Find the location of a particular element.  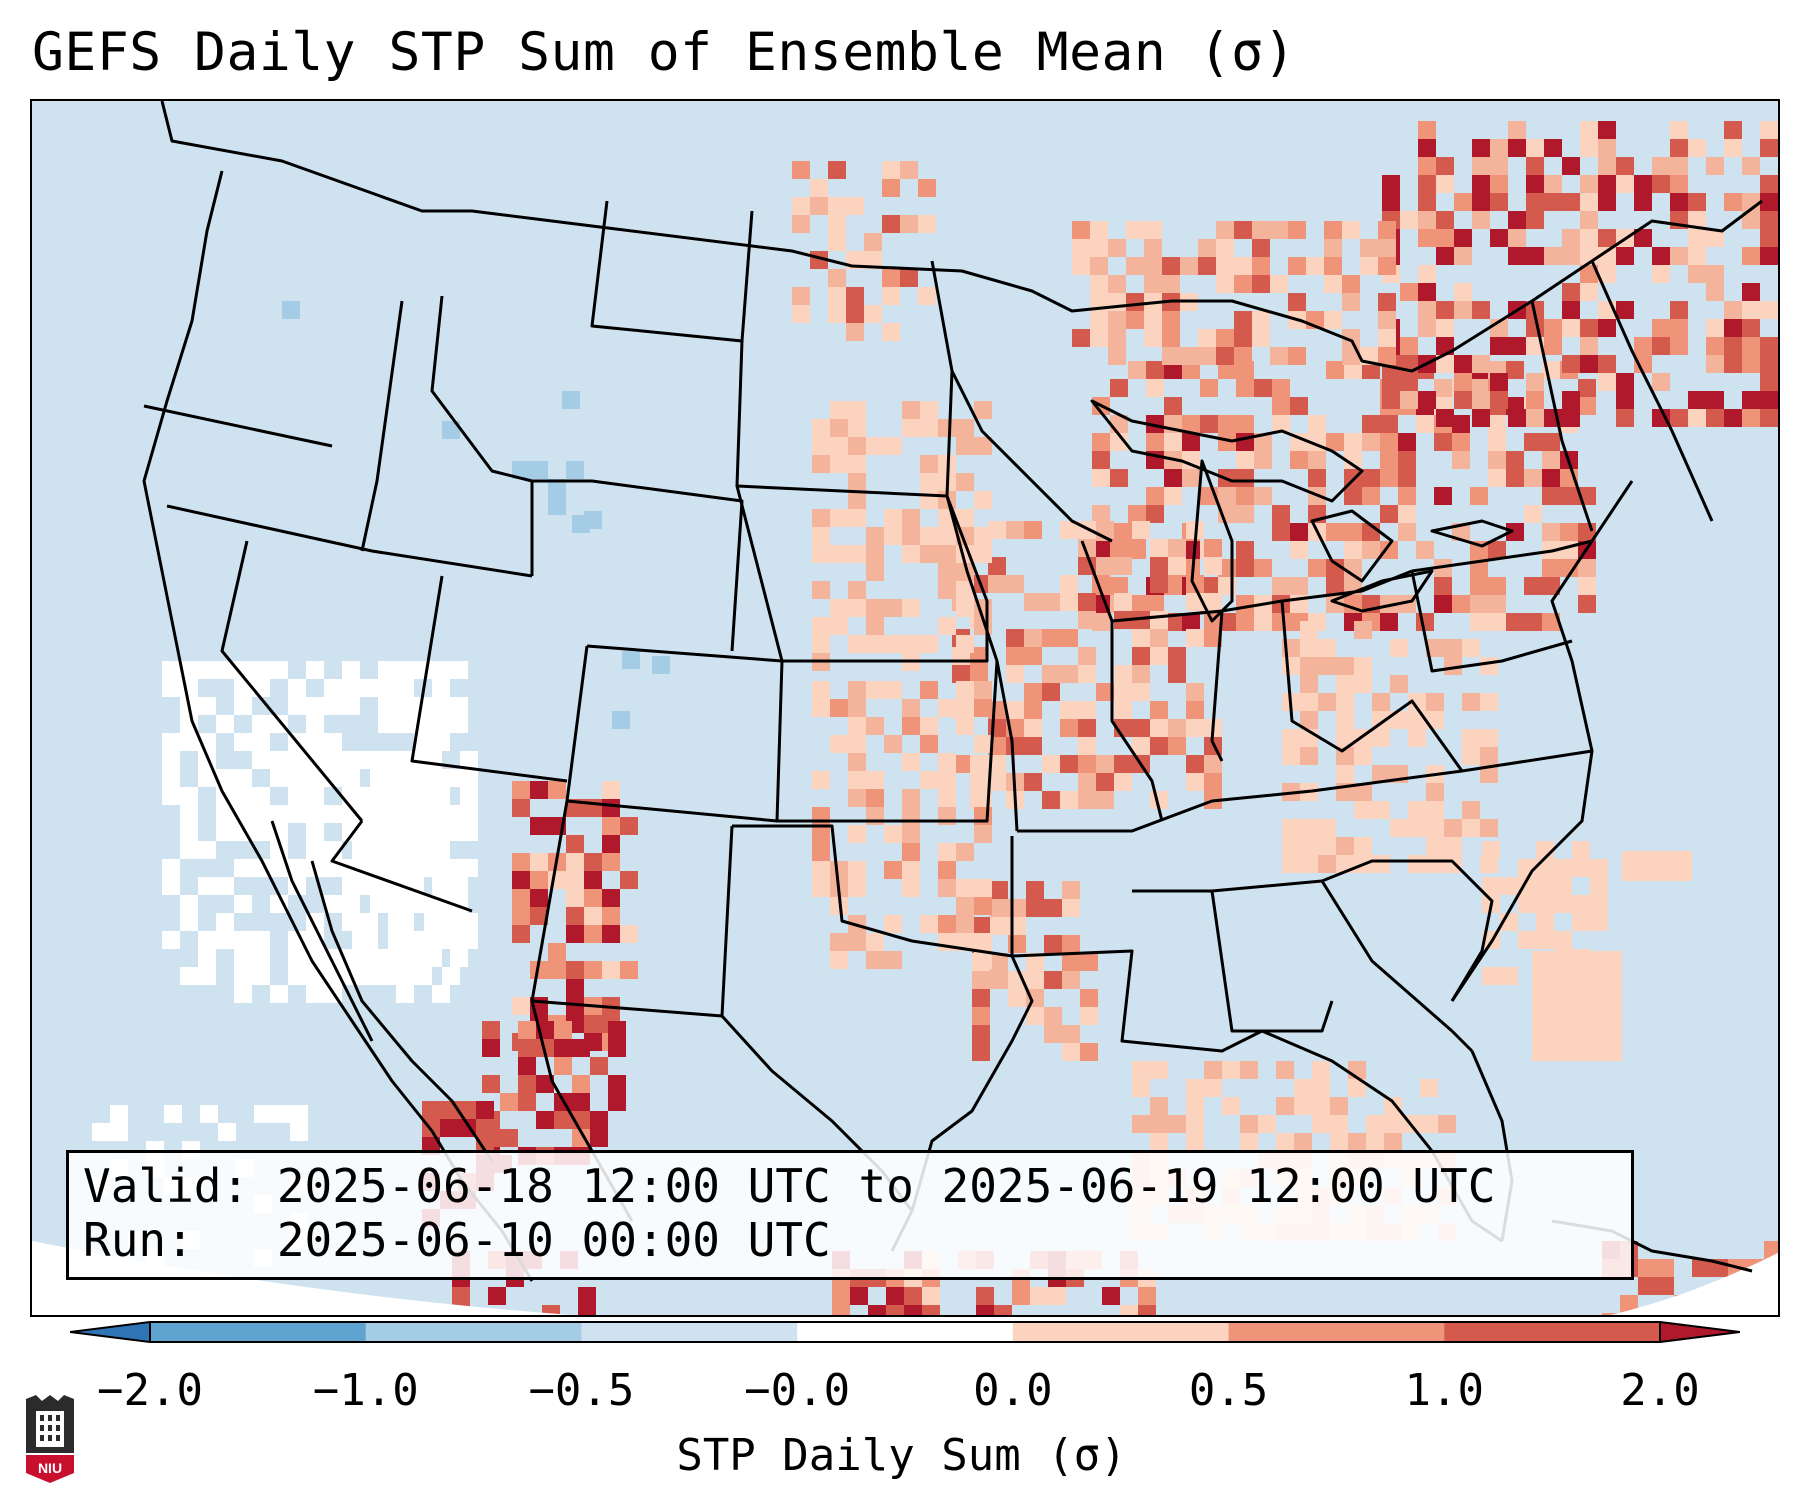

border-nv-ut is located at coordinates (489, 679).